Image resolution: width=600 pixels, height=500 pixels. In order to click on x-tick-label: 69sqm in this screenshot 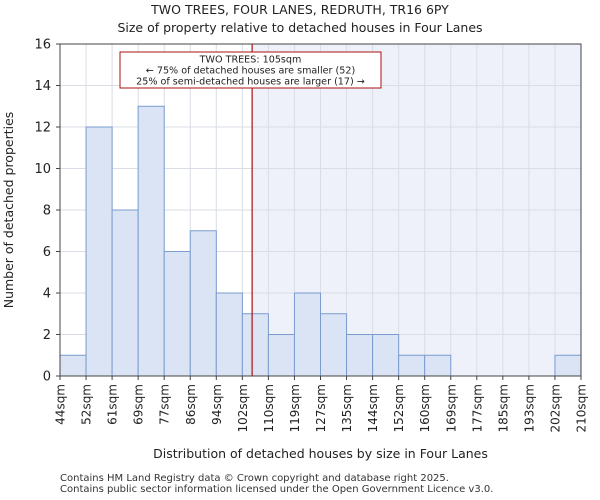, I will do `click(139, 404)`.